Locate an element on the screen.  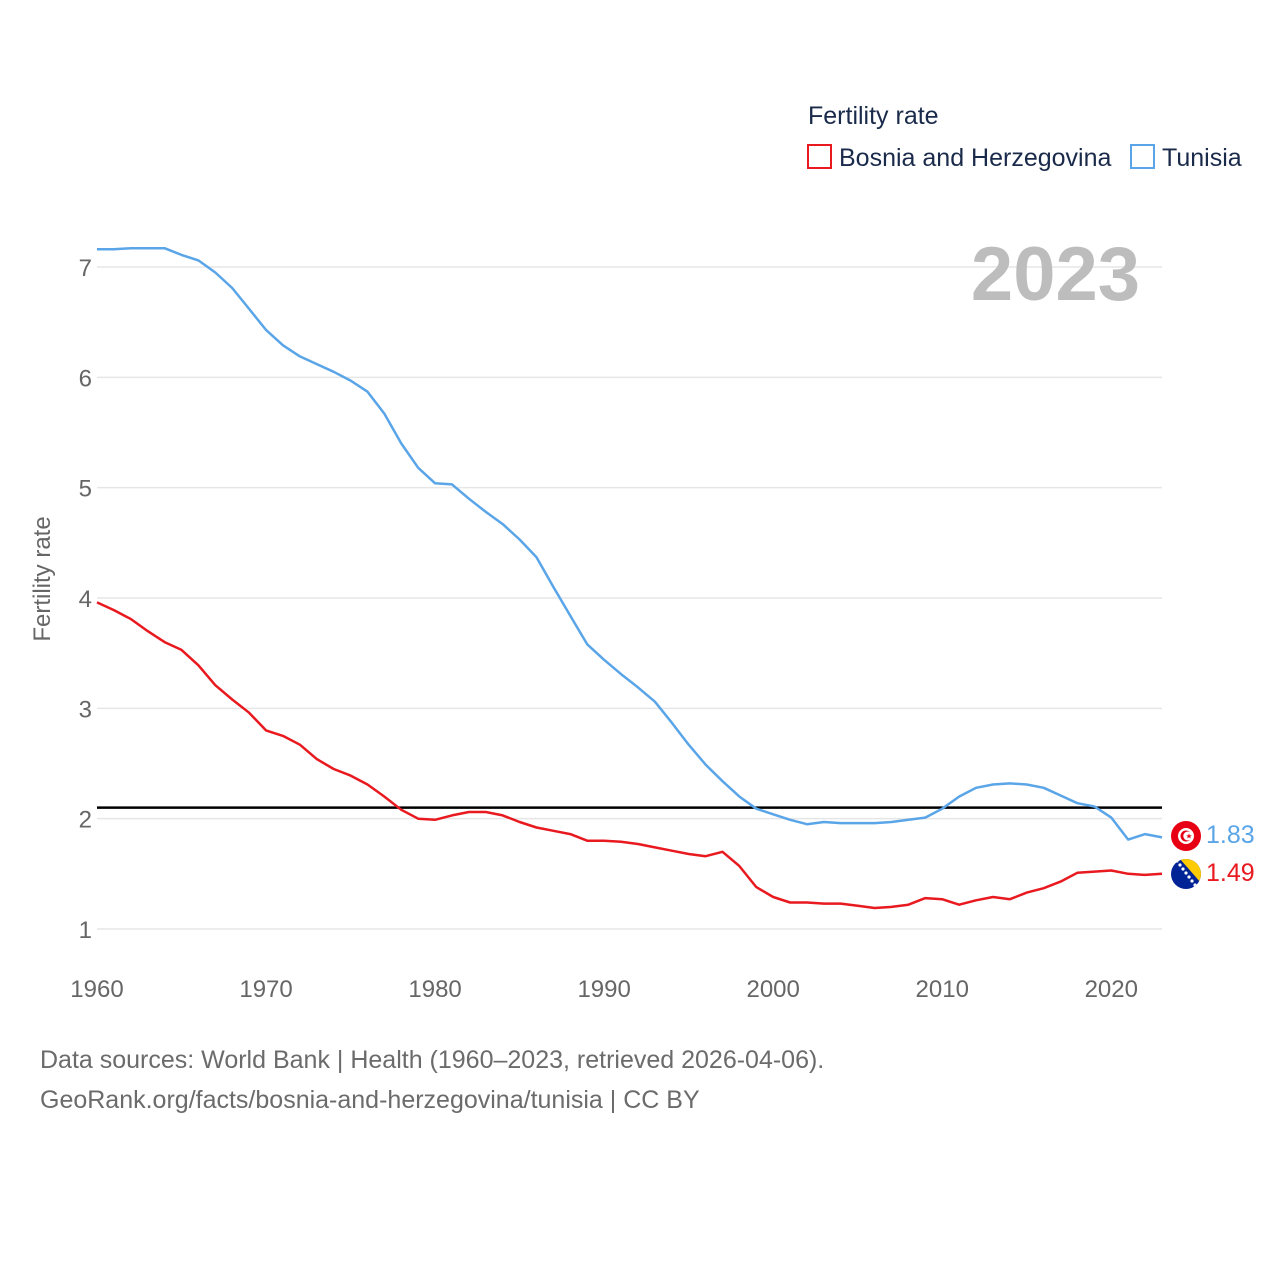
y-tick-label: 2 is located at coordinates (85, 820).